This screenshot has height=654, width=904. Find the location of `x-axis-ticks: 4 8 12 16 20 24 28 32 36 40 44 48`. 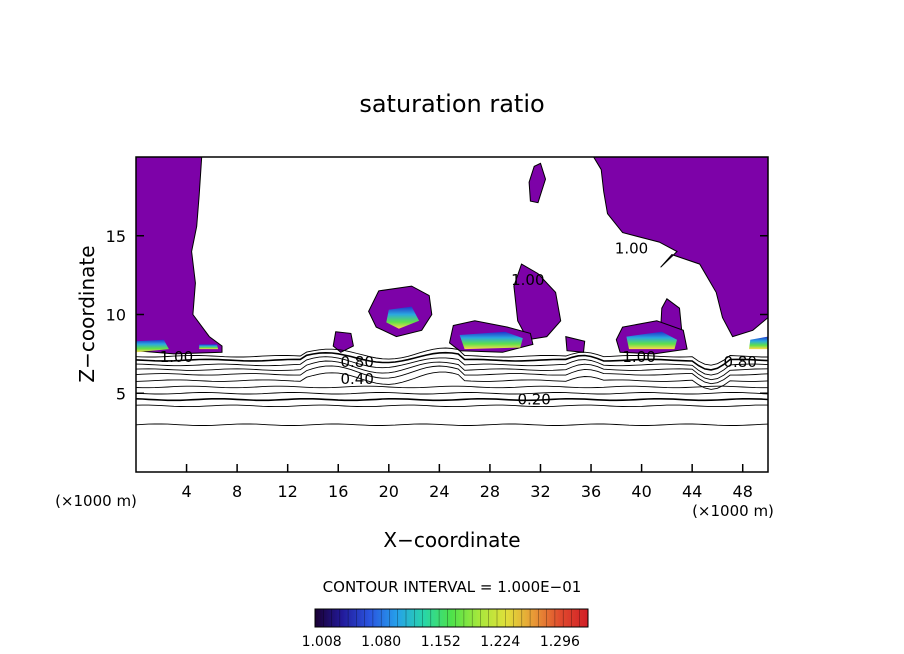

x-axis-ticks: 4 8 12 16 20 24 28 32 36 40 44 48 is located at coordinates (467, 482).